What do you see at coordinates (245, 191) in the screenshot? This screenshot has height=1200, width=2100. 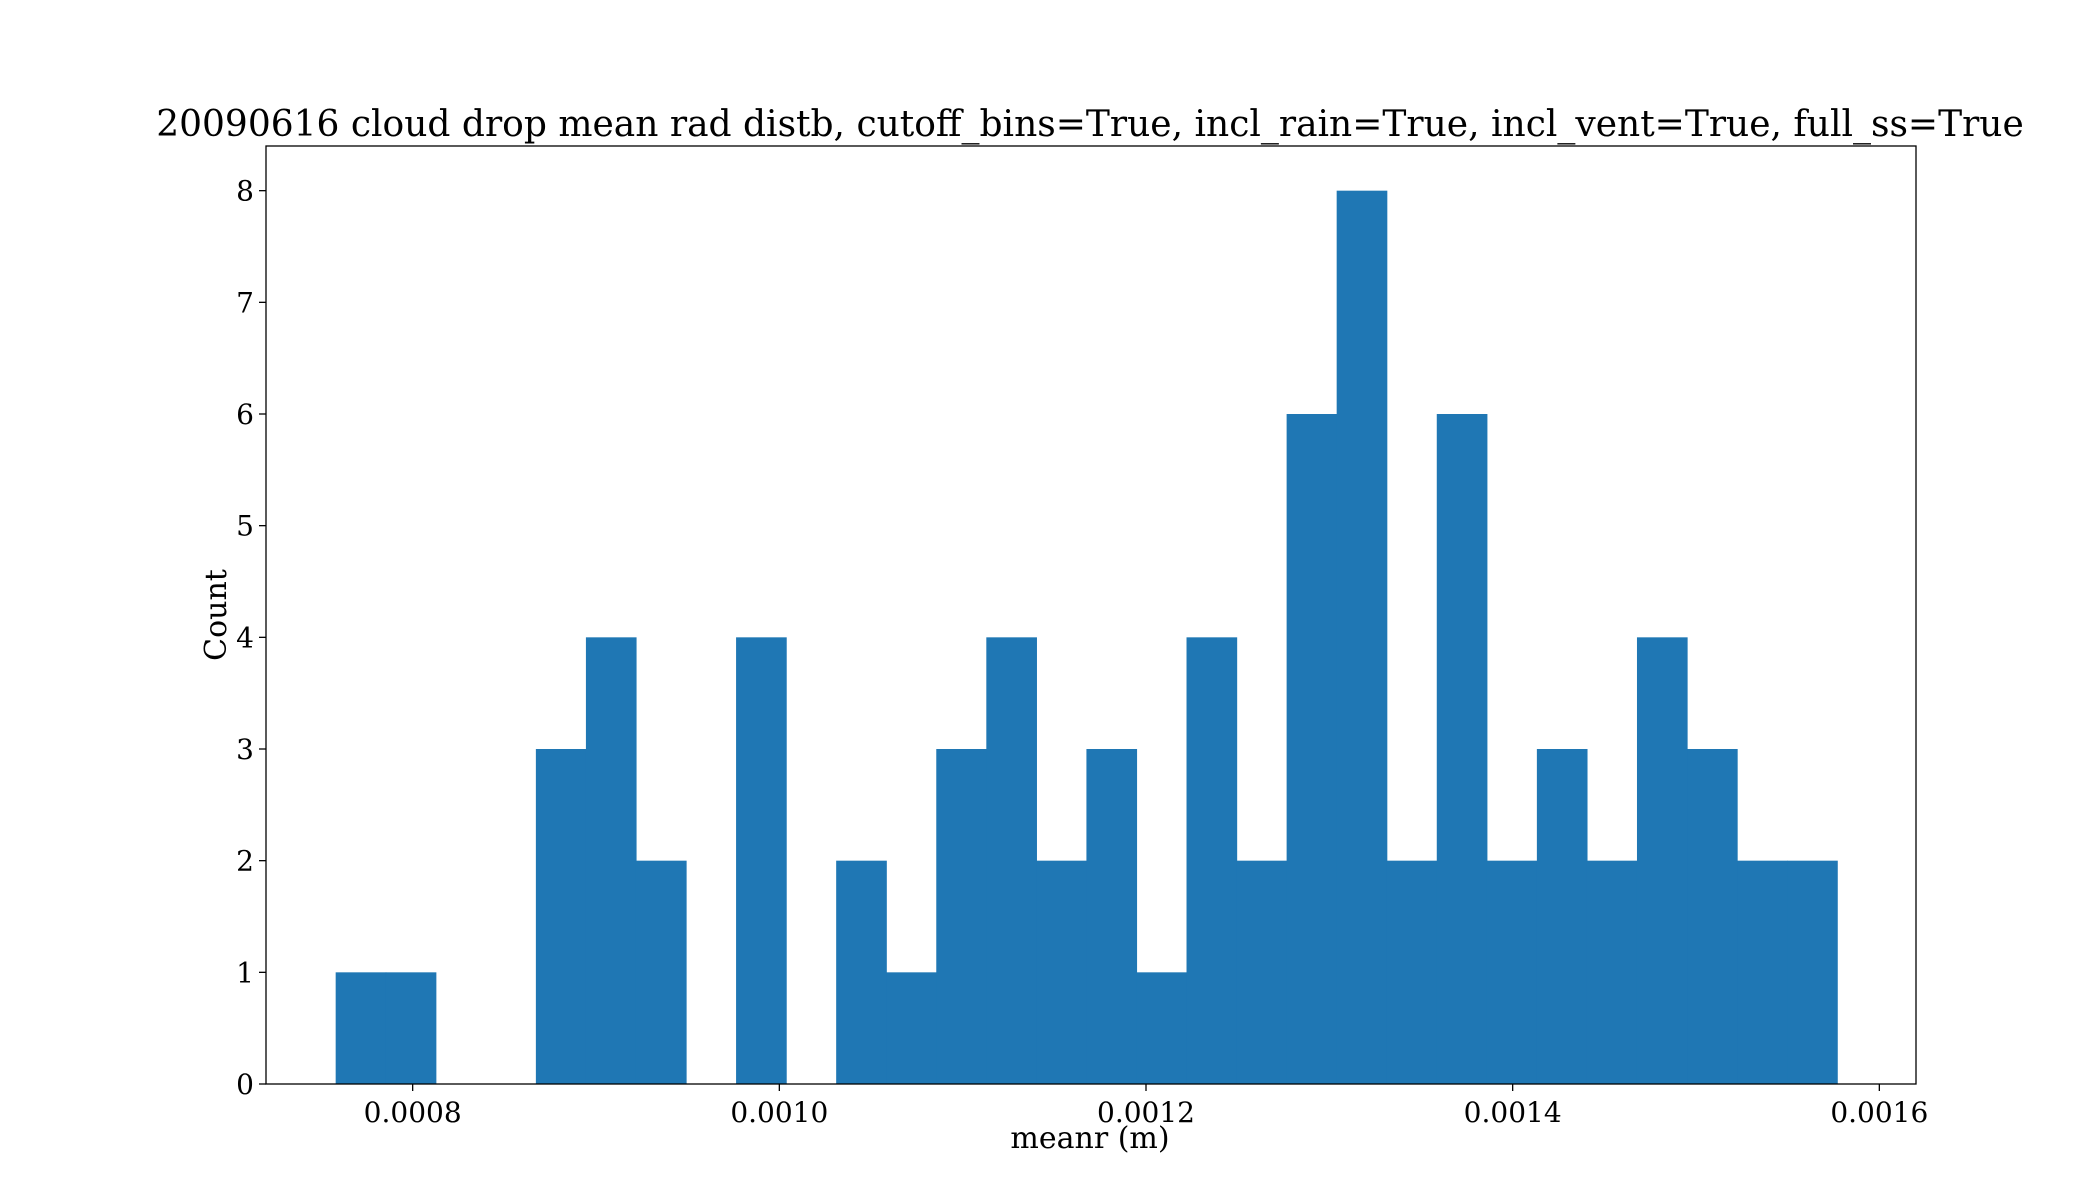 I see `y-tick-label: 8` at bounding box center [245, 191].